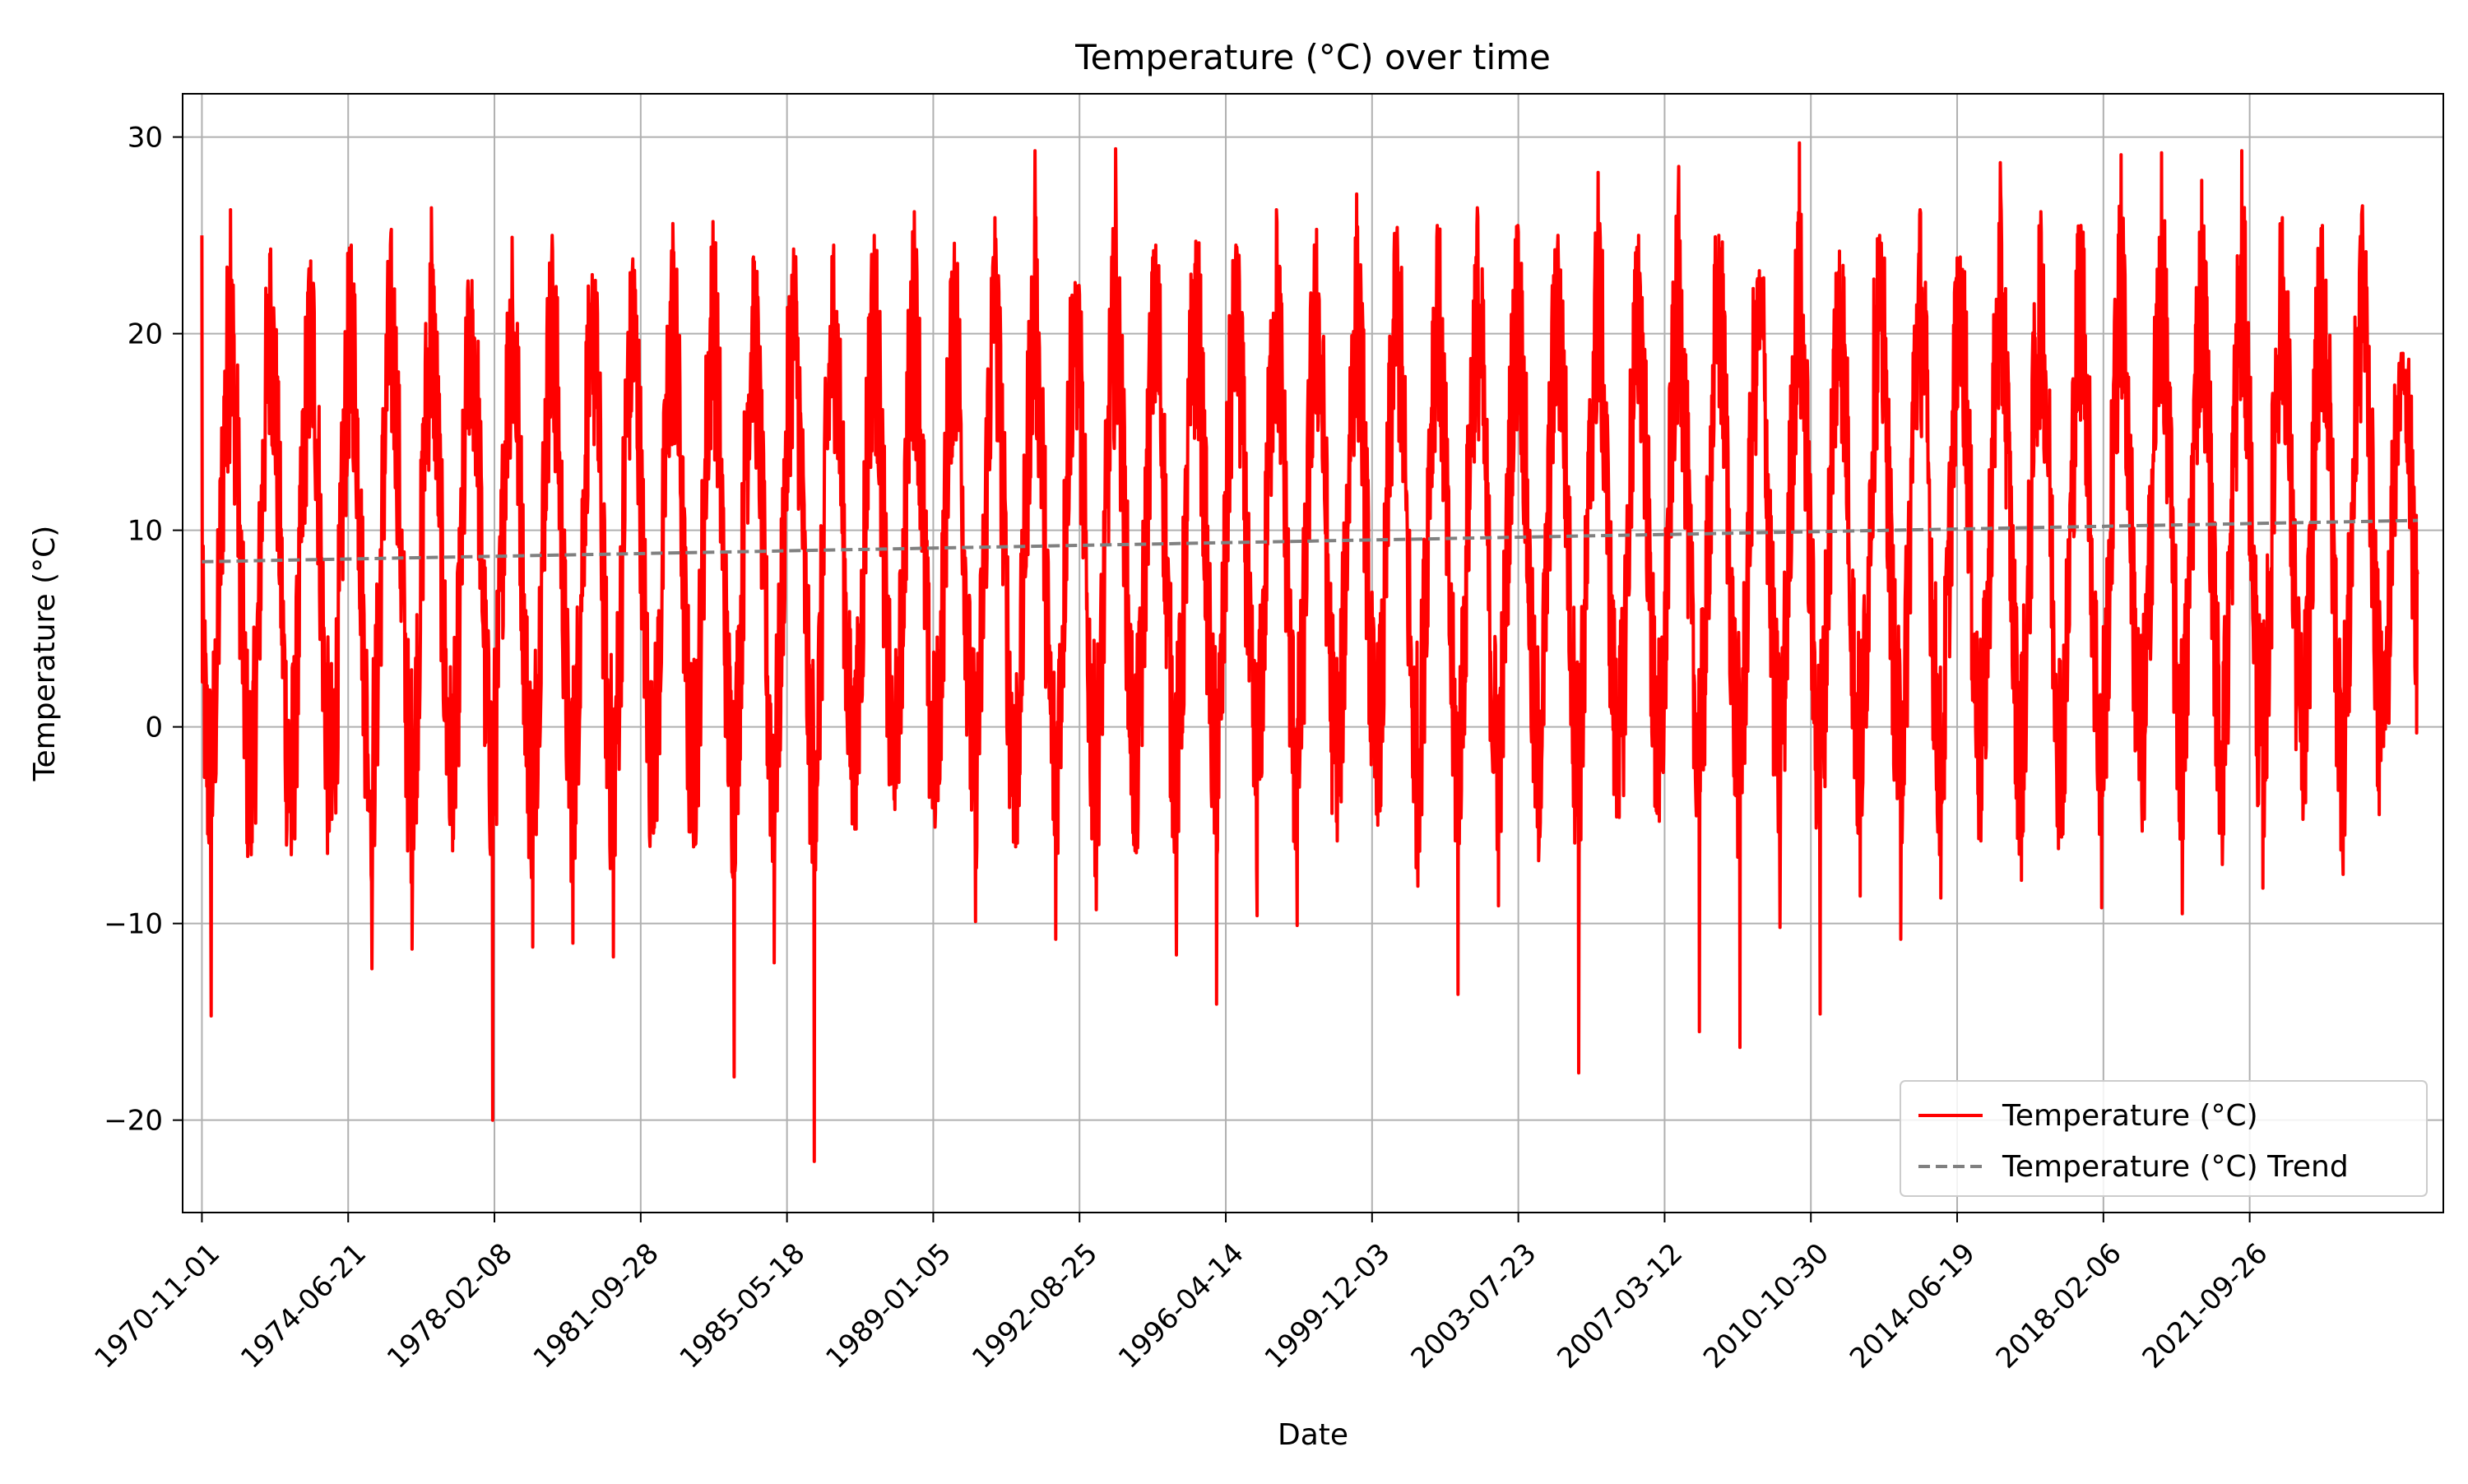  Describe the element at coordinates (1312, 57) in the screenshot. I see `chart-title: Temperature (°C) over time` at that location.